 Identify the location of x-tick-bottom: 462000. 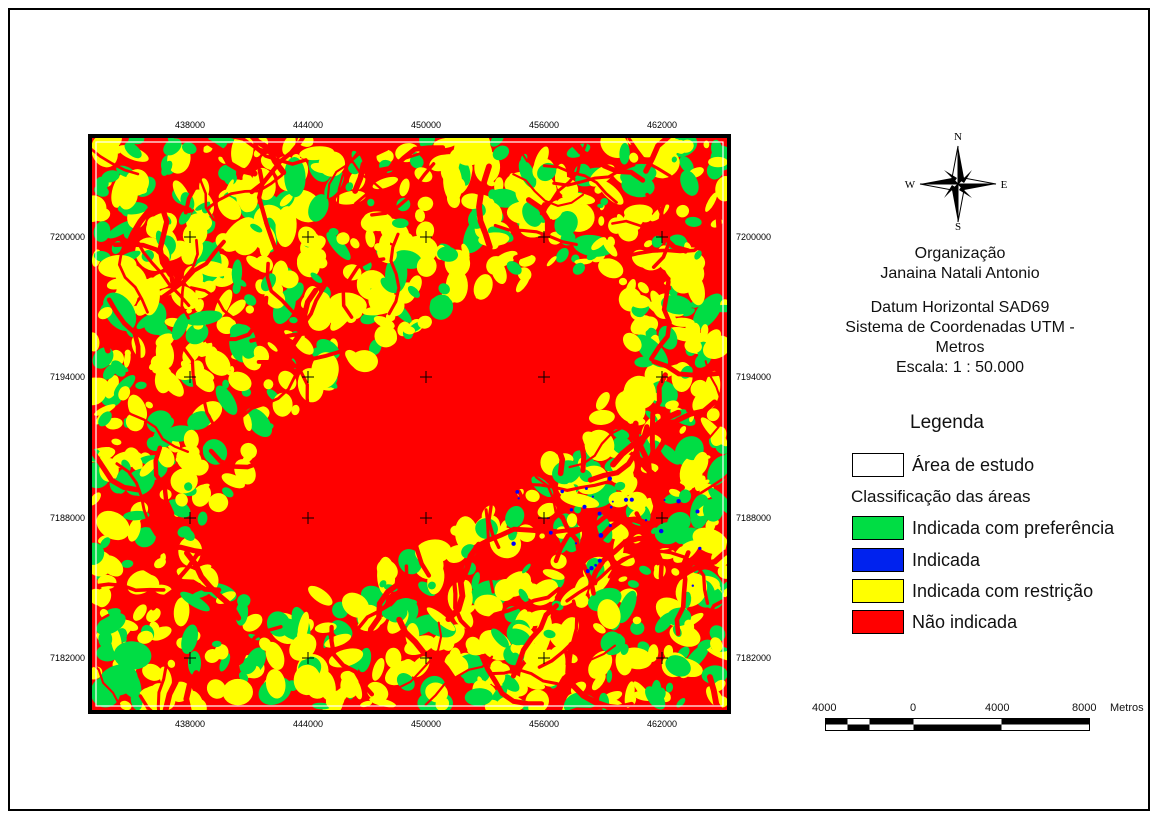
(662, 724).